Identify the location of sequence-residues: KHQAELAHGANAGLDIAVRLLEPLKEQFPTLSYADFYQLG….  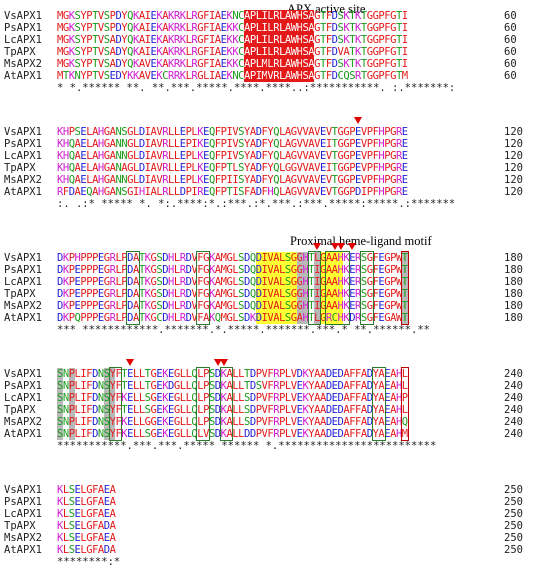
(233, 168).